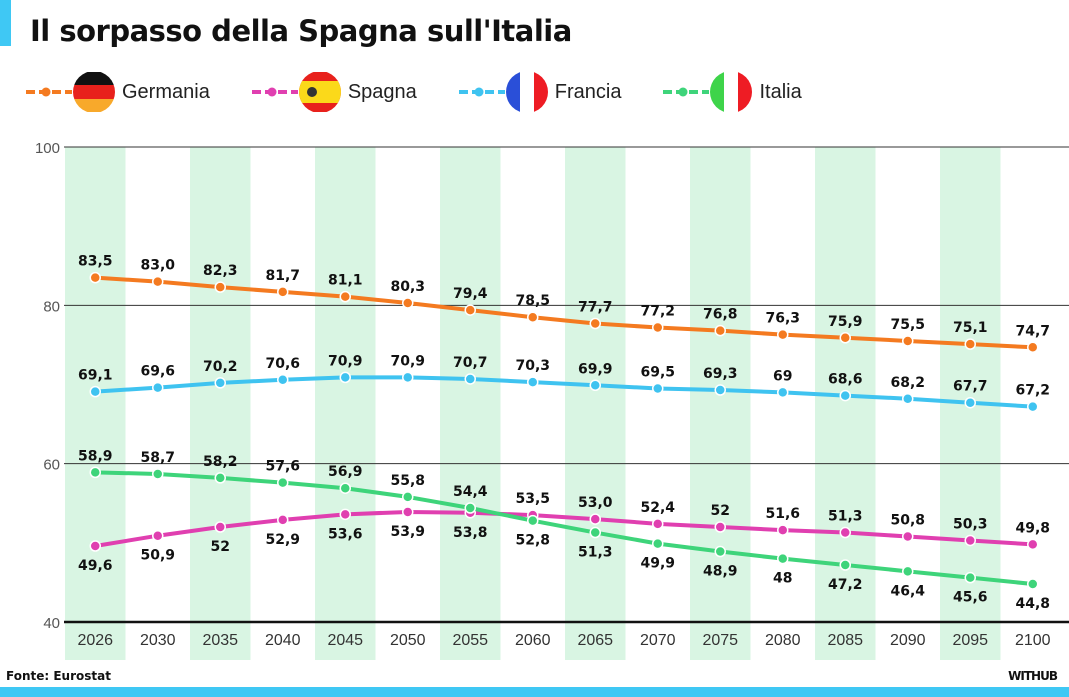  Describe the element at coordinates (532, 366) in the screenshot. I see `data-label: 70,3` at that location.